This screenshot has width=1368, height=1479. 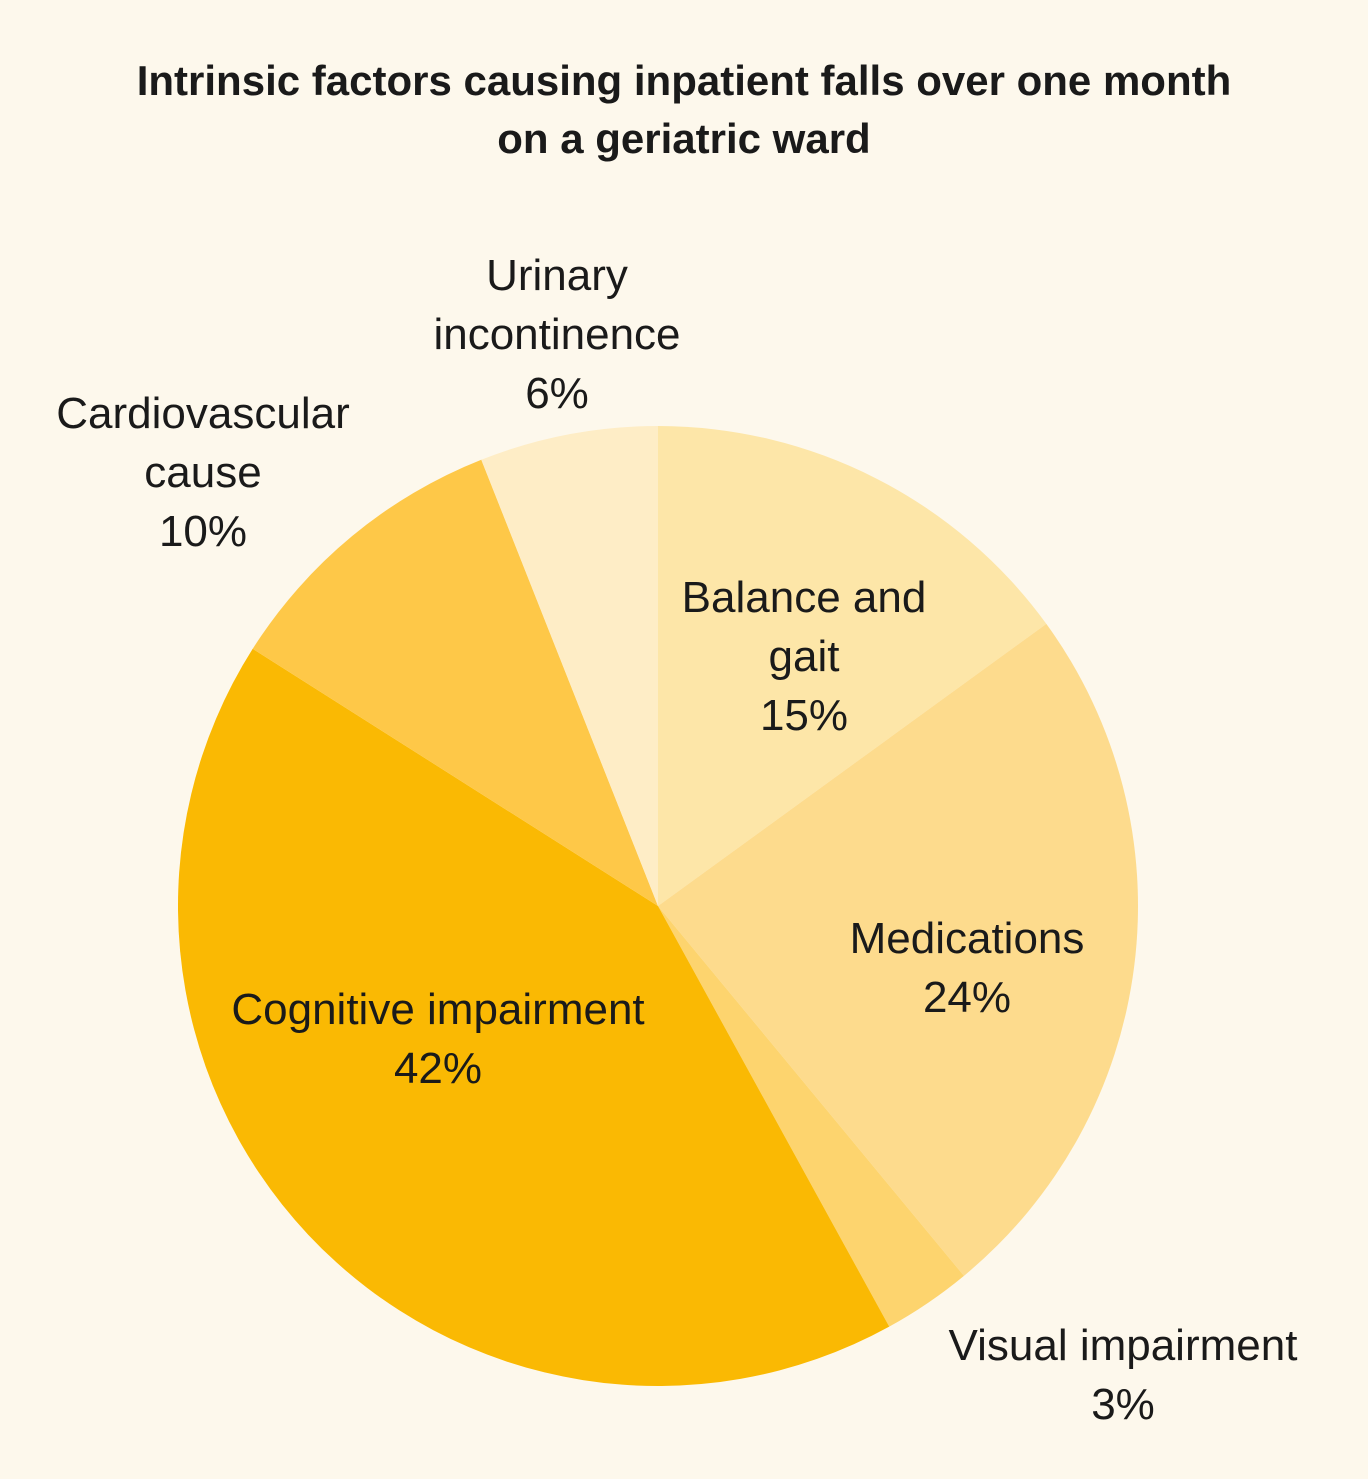 What do you see at coordinates (202, 413) in the screenshot?
I see `slice-name-cardiovascular-cause-line-1: Cardiovascular` at bounding box center [202, 413].